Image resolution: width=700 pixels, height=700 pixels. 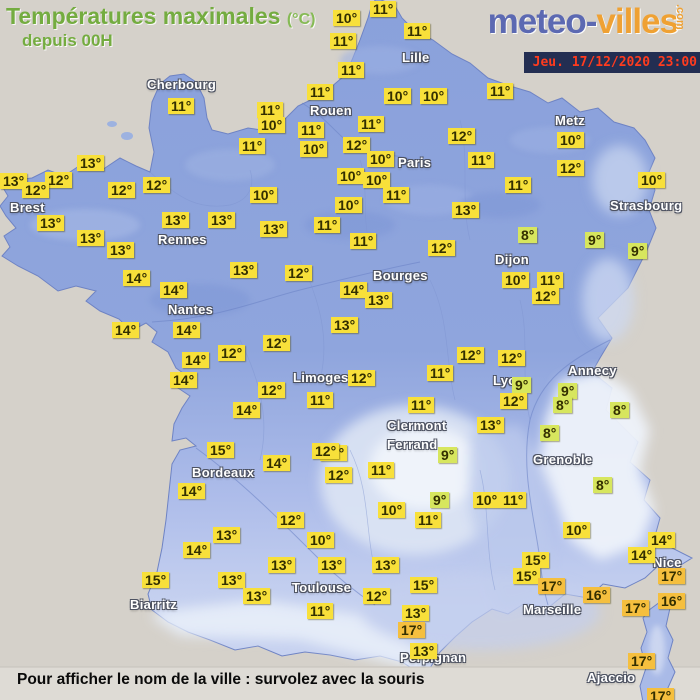 I want to click on logo-com-suffix: .com, so click(x=680, y=17).